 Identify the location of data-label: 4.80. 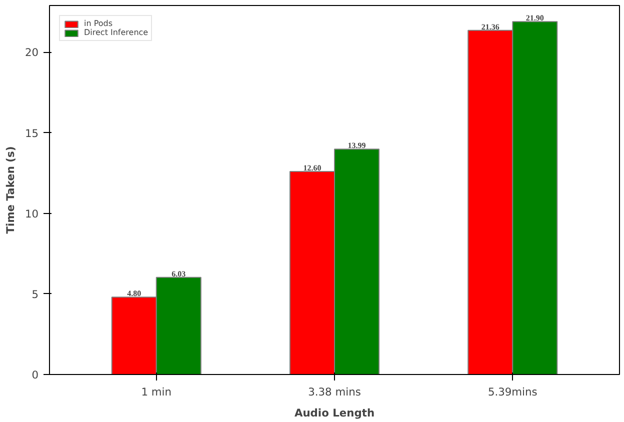
(134, 293).